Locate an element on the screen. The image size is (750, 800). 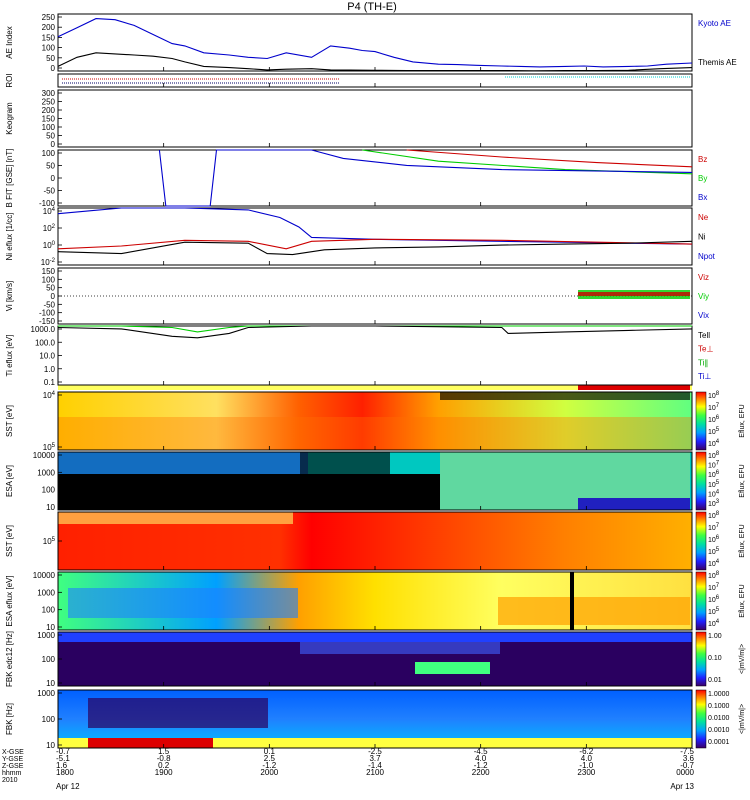
xtick-zgse: -1.0 is located at coordinates (586, 765).